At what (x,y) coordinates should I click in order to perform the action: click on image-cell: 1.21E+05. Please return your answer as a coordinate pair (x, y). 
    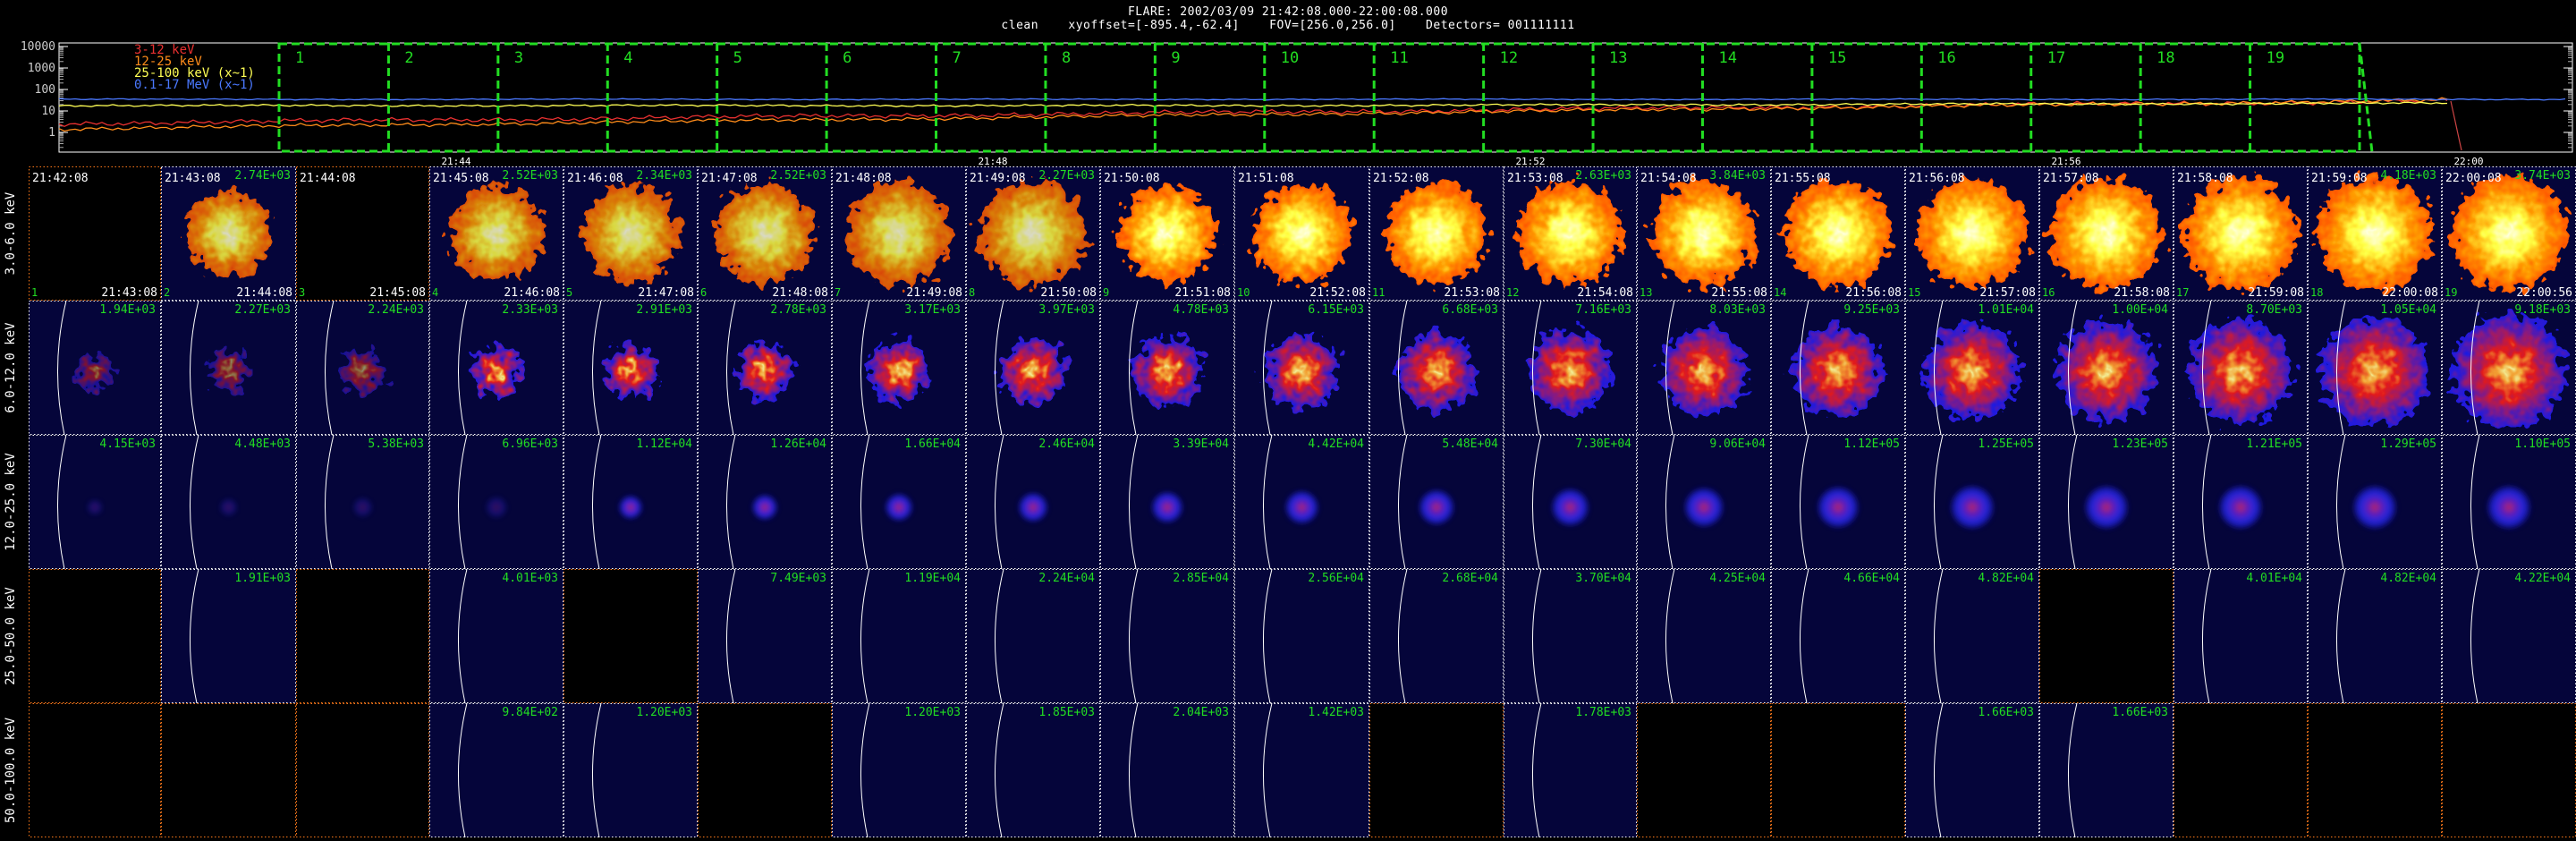
    Looking at the image, I should click on (2241, 502).